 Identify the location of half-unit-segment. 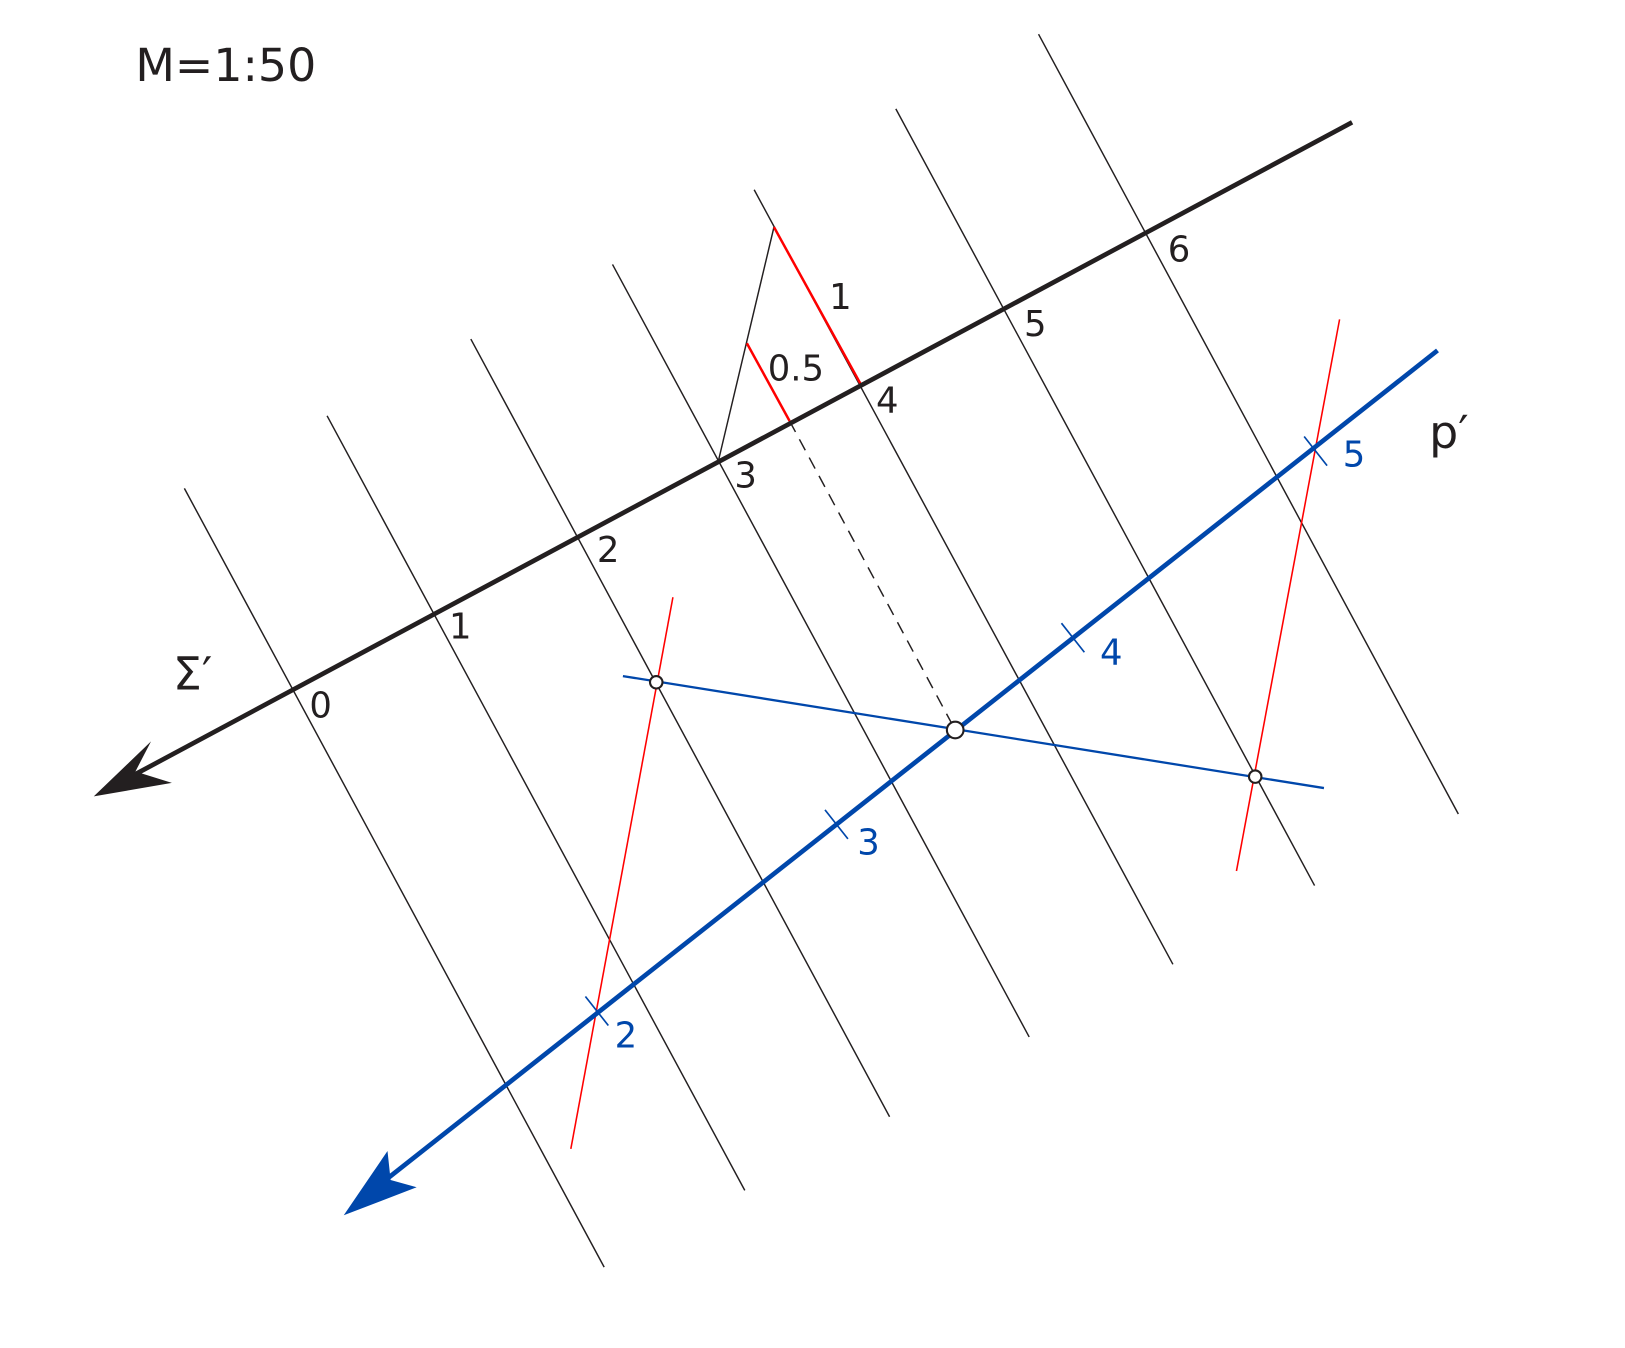
(768, 382).